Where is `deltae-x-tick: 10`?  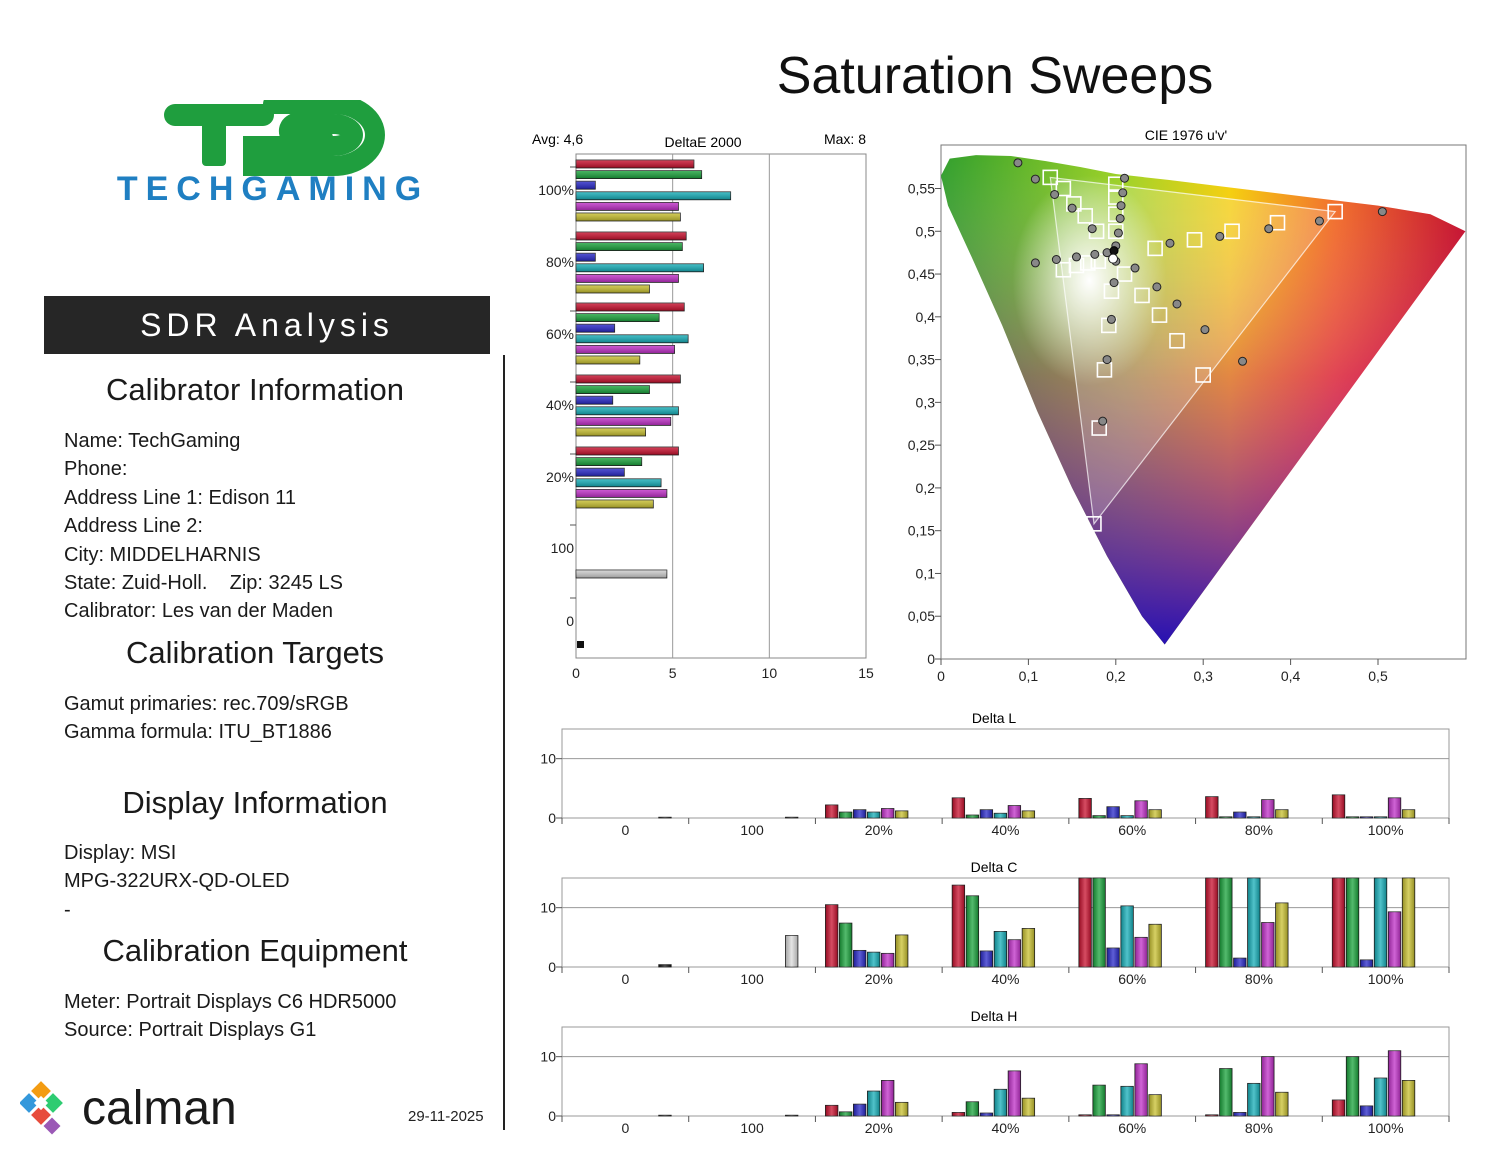 deltae-x-tick: 10 is located at coordinates (770, 673).